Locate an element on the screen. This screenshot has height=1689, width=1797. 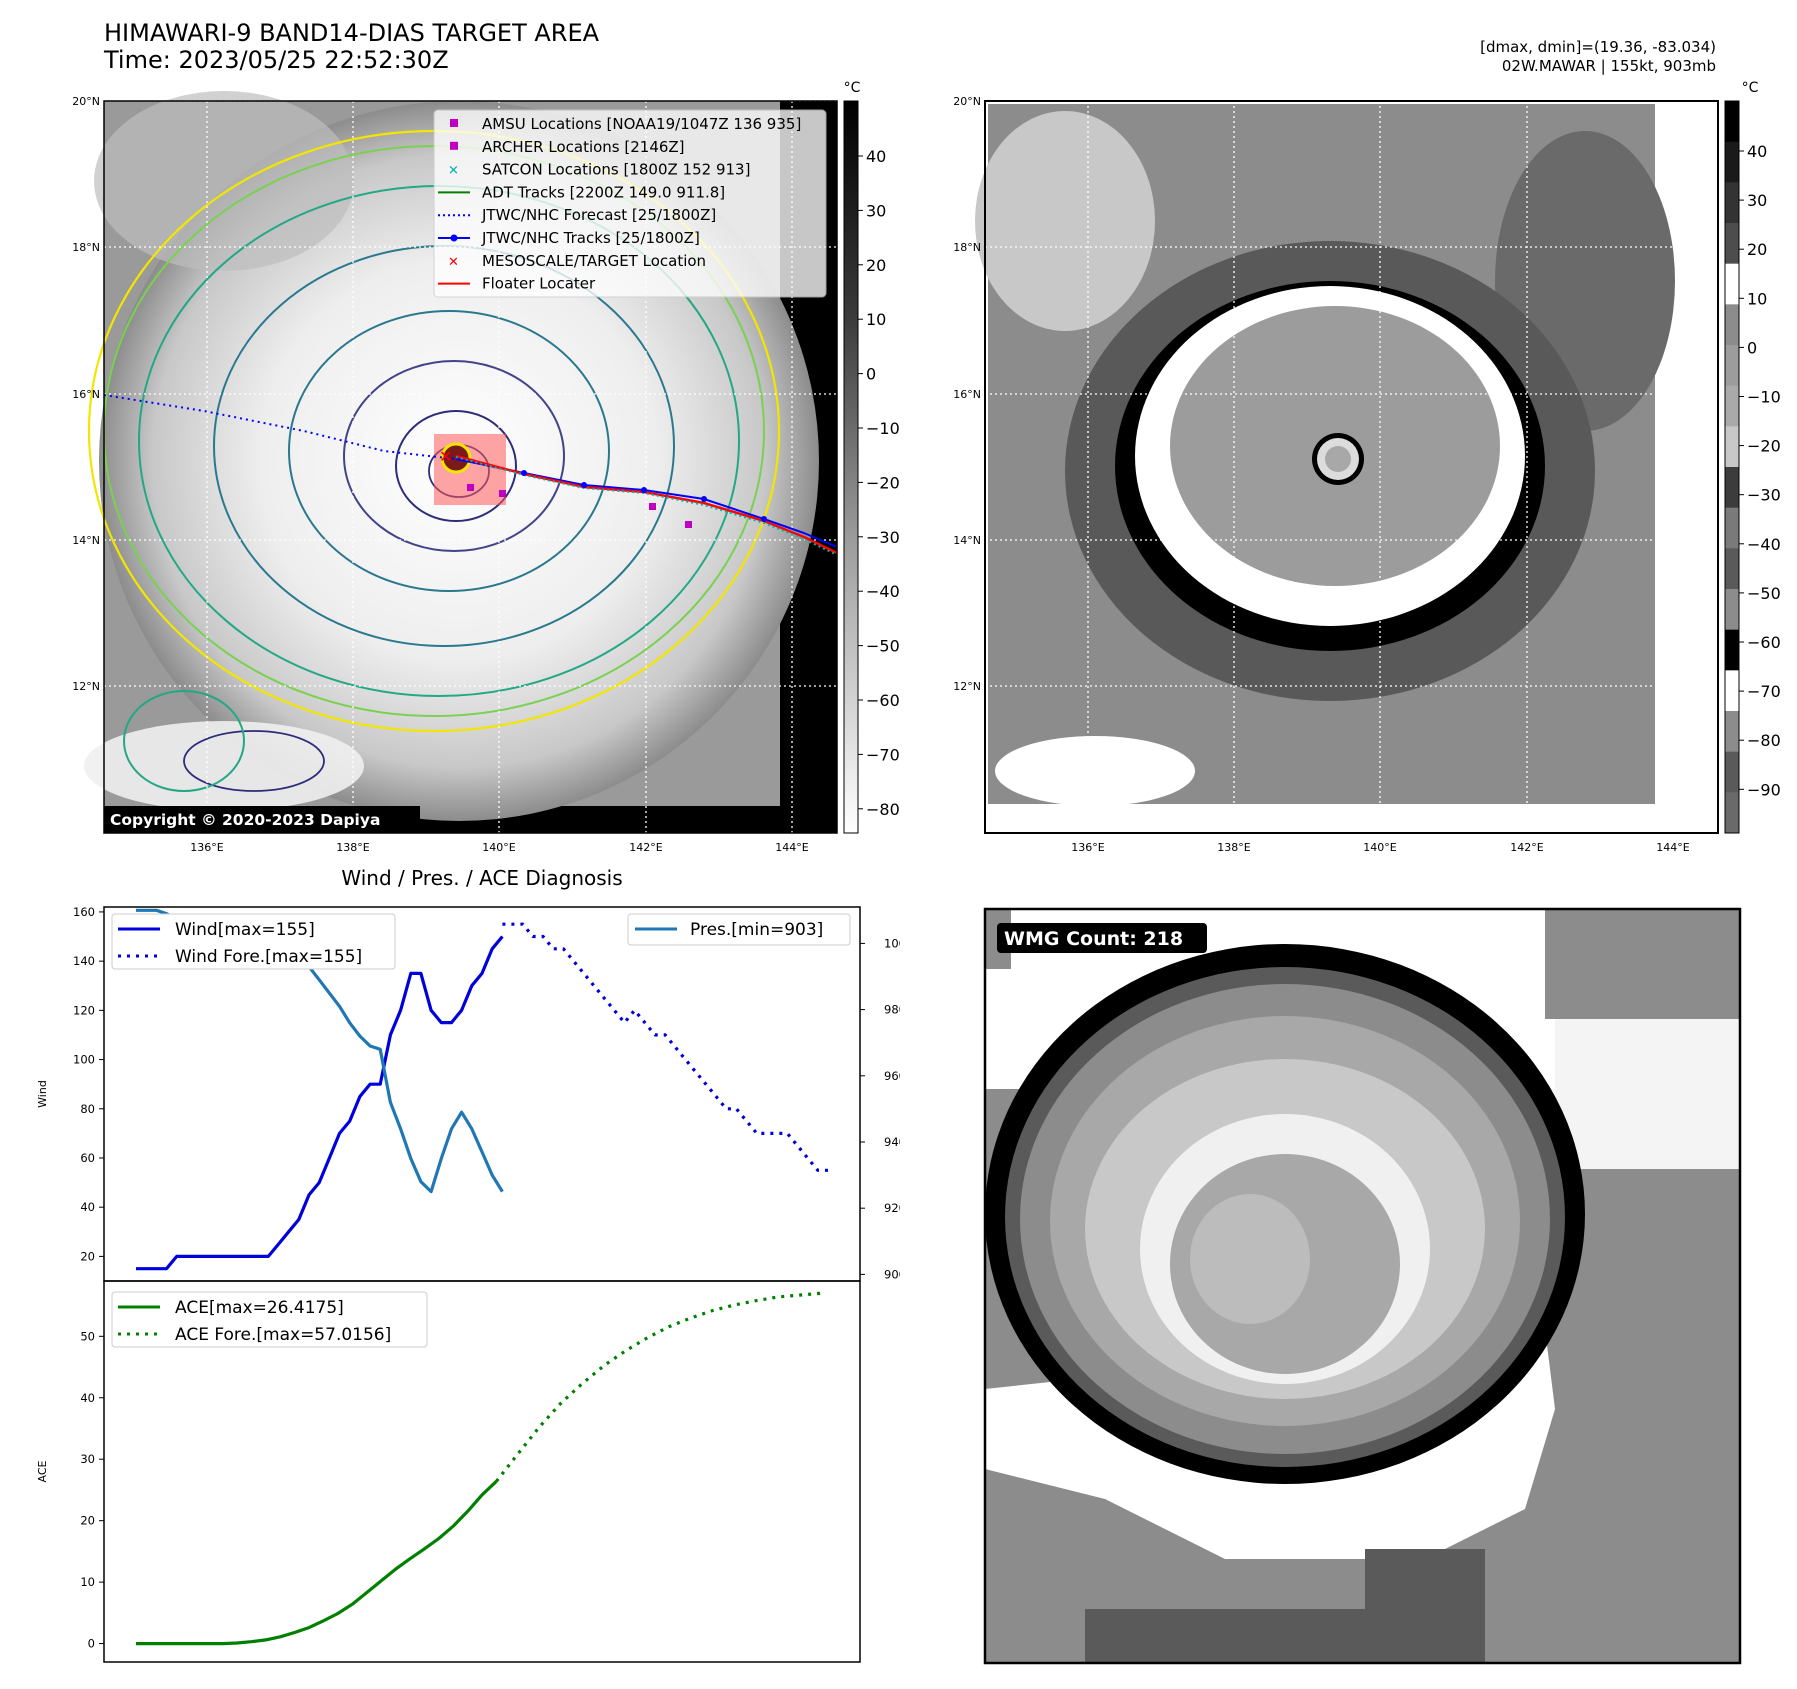
colorbar-tick-label: −50 is located at coordinates (883, 646).